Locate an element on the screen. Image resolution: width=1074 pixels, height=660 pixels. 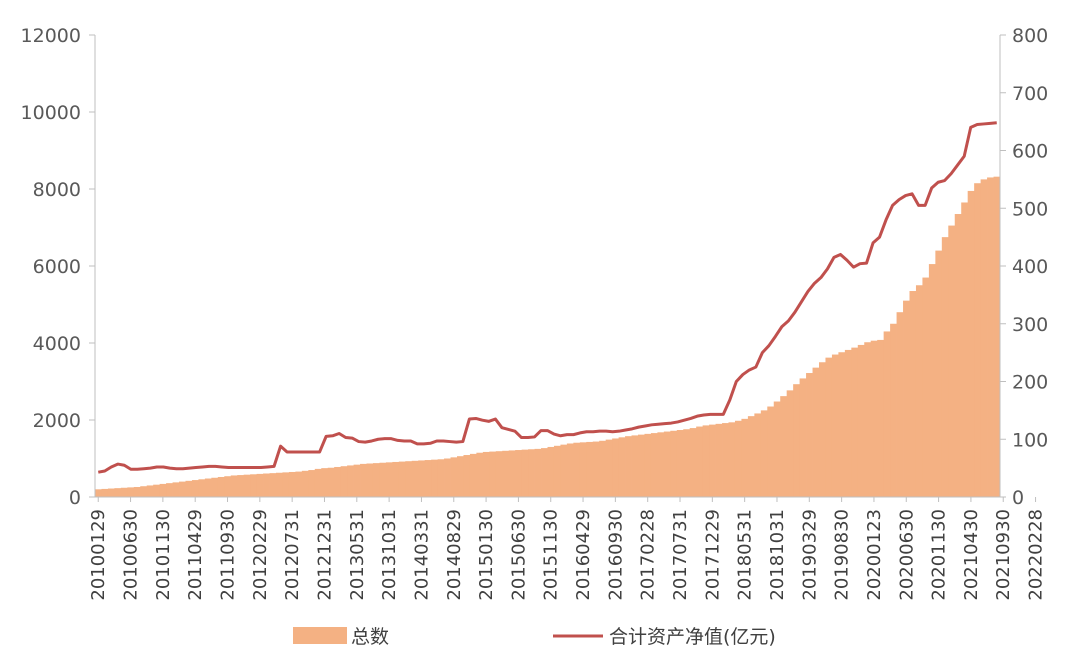
x-tick-label: 20150630 is located at coordinates (518, 555).